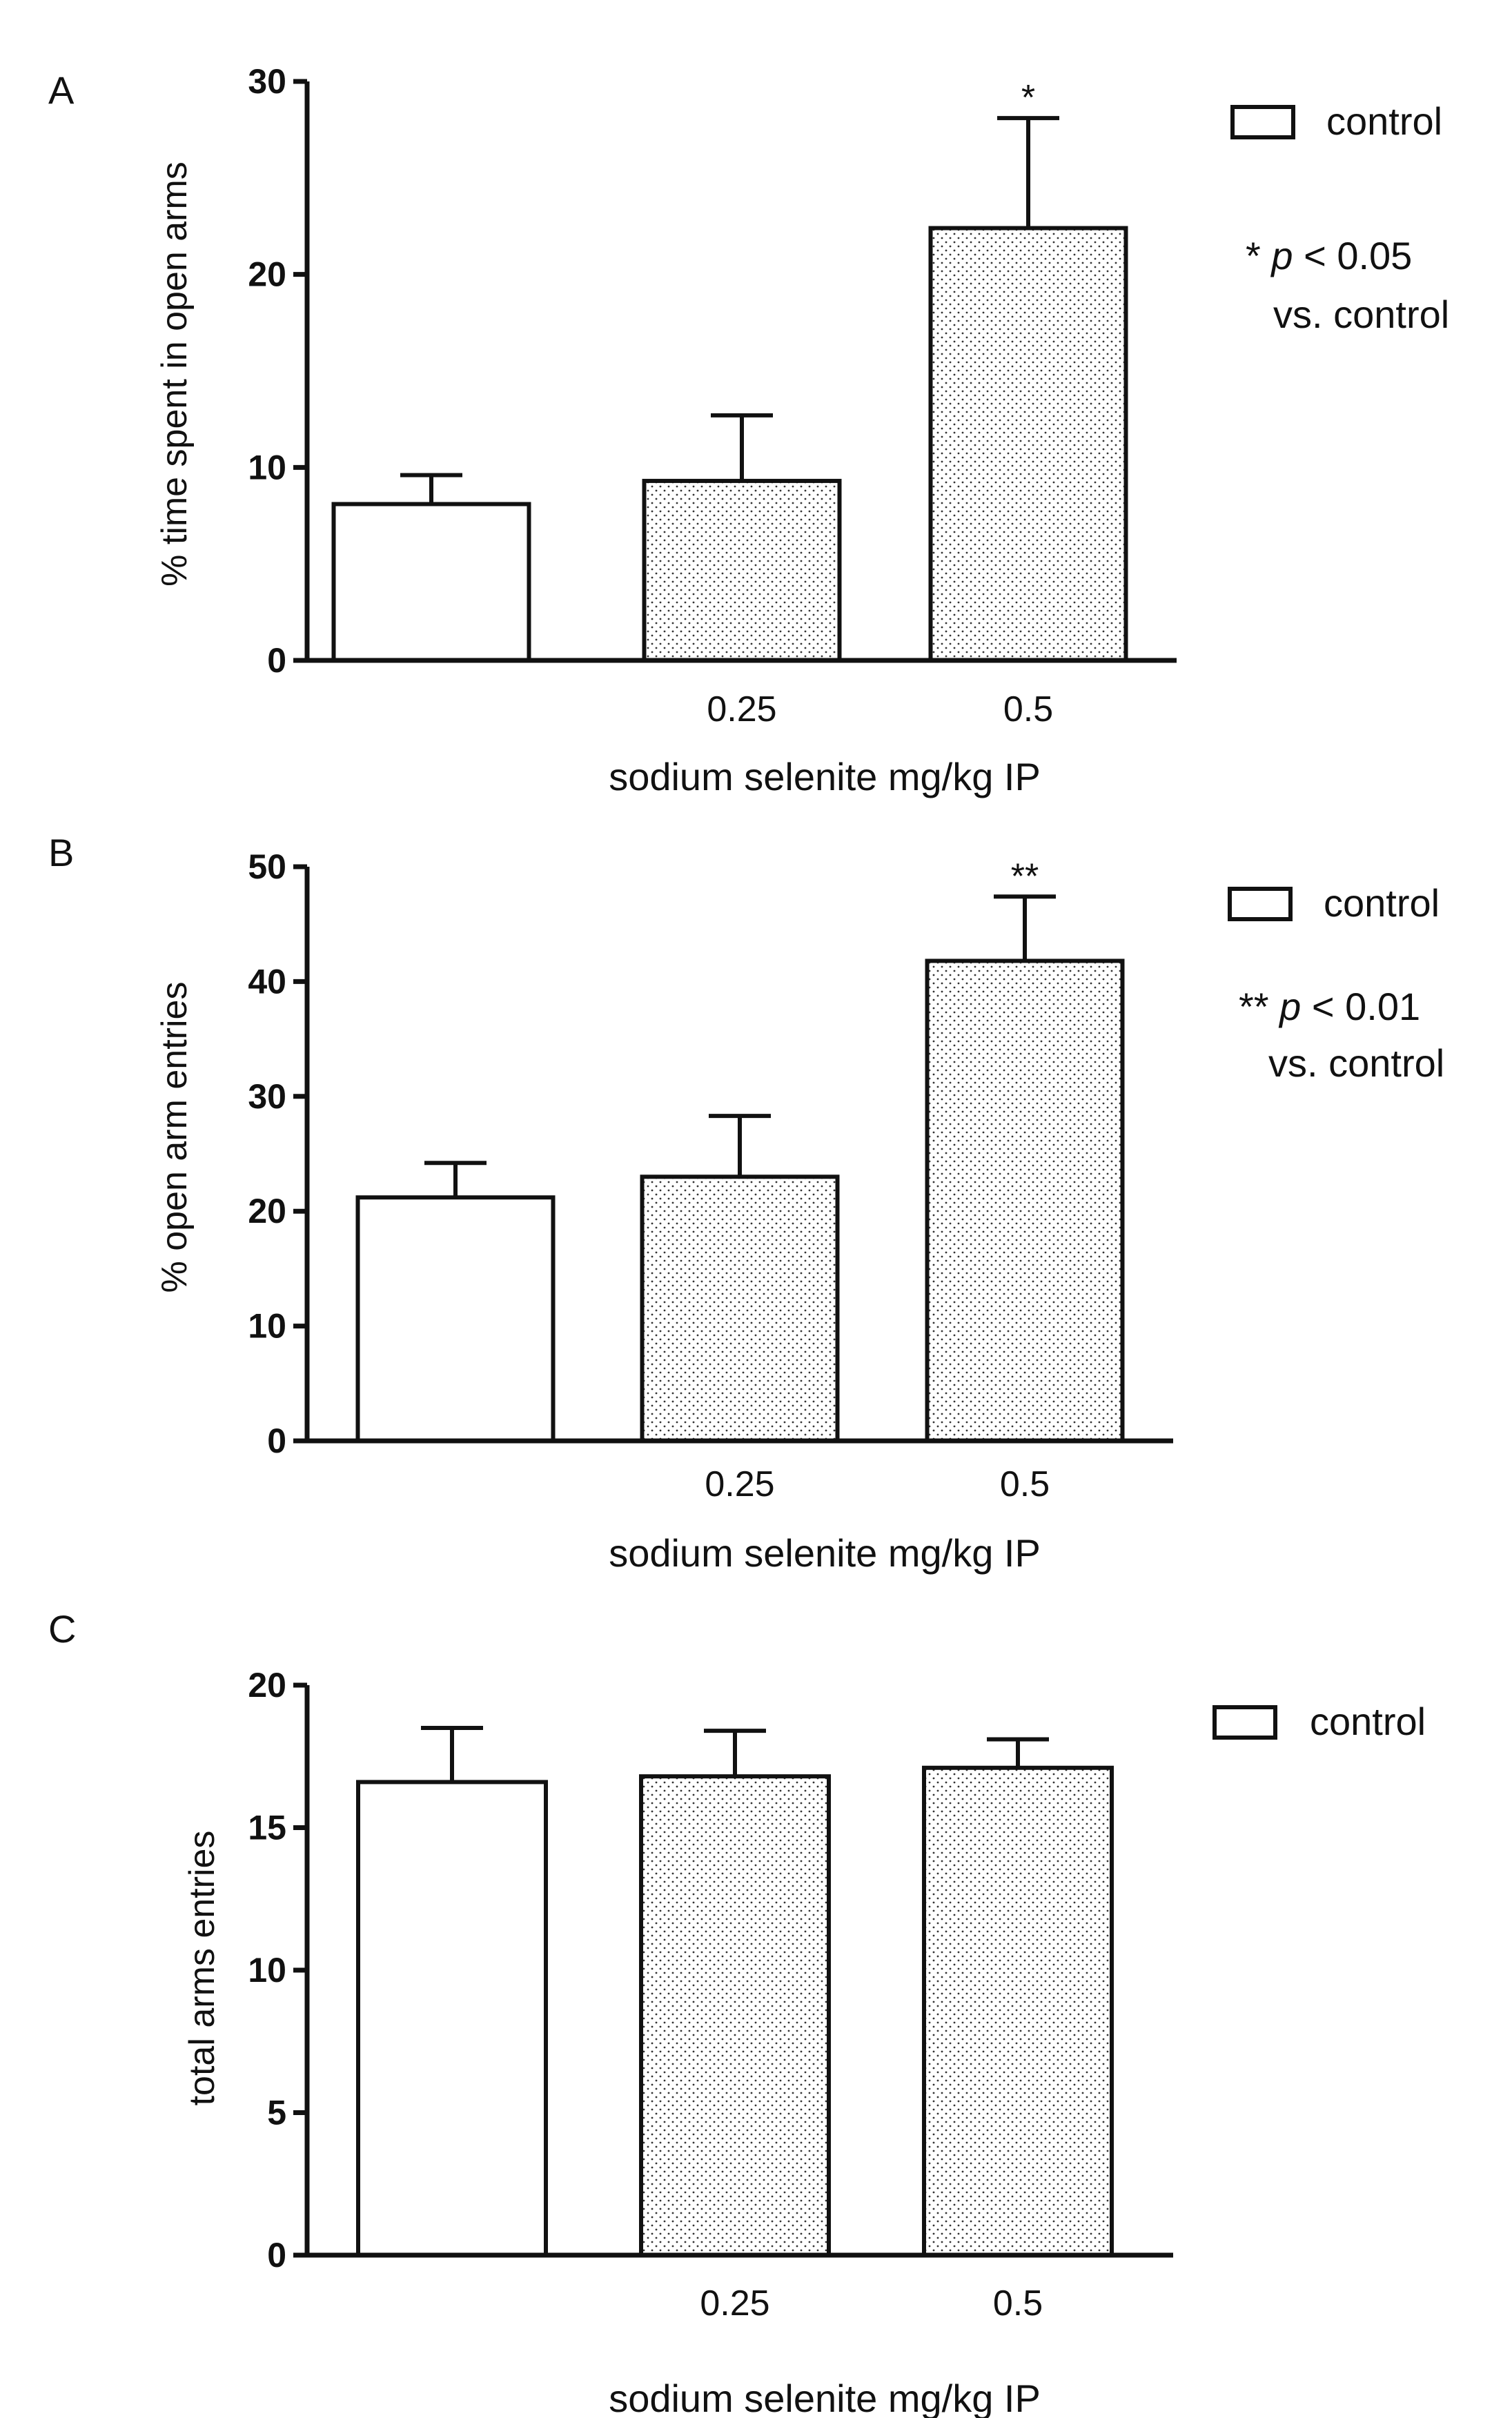  I want to click on panel-letter: B, so click(61, 852).